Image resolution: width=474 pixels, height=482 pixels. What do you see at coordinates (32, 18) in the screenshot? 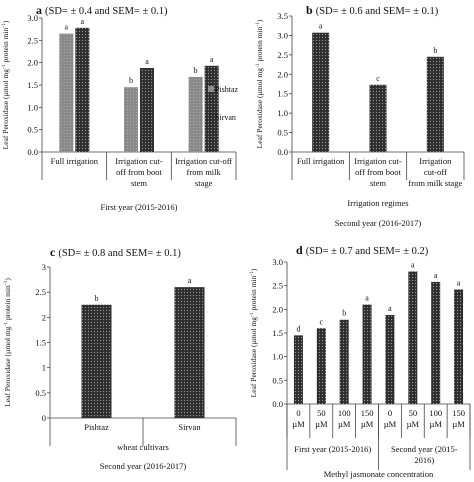
I see `panel-a-y-tick-label: 3.0` at bounding box center [32, 18].